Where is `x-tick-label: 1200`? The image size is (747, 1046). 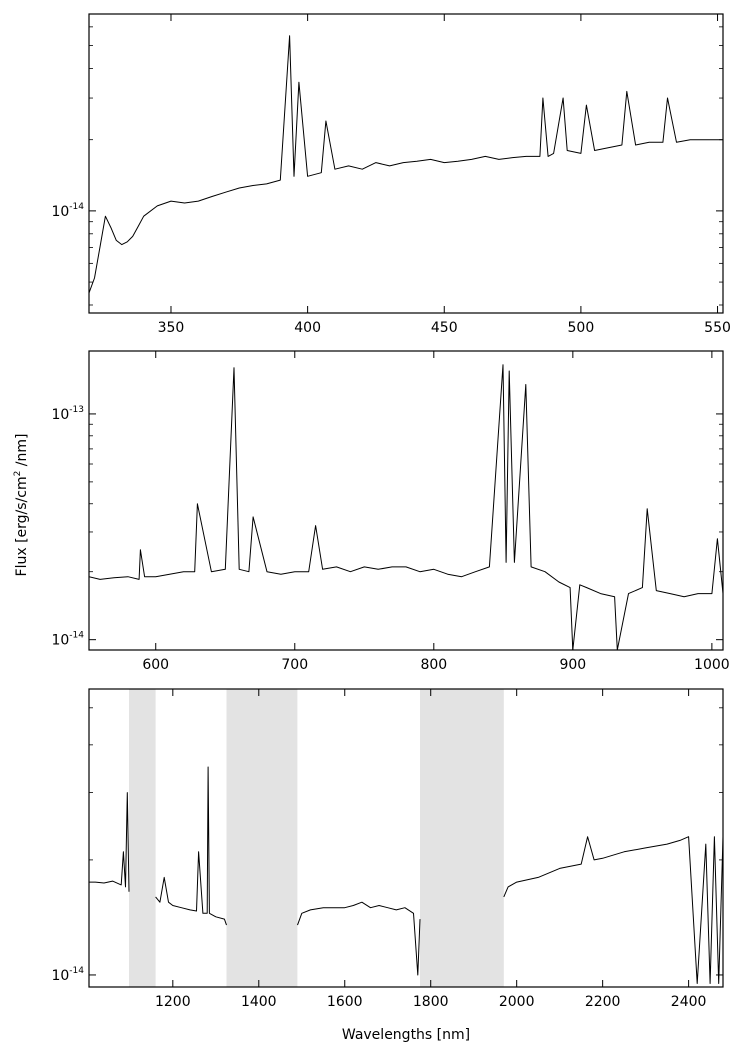 x-tick-label: 1200 is located at coordinates (173, 1002).